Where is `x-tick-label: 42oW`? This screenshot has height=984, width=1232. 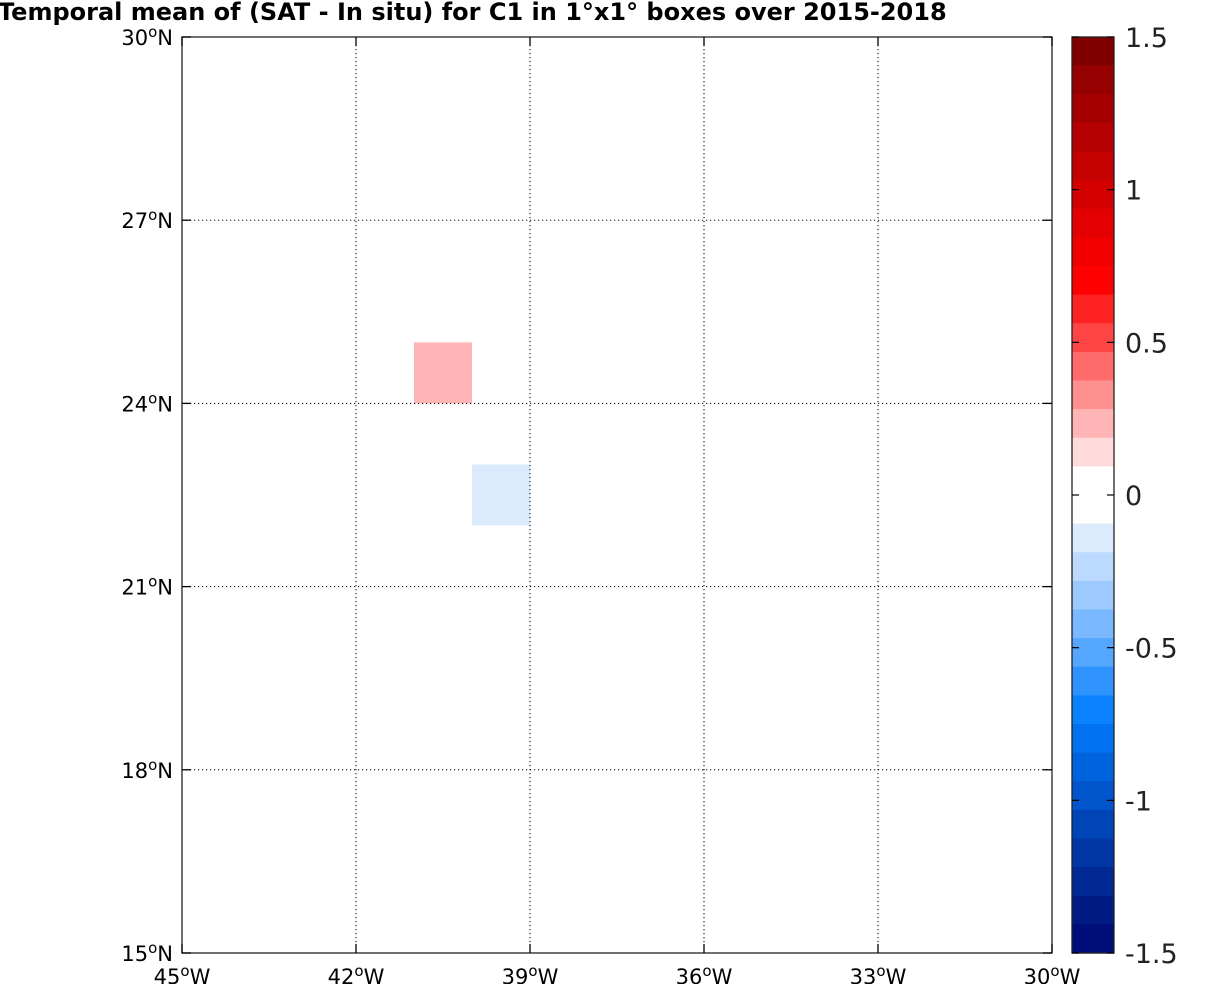 x-tick-label: 42oW is located at coordinates (356, 973).